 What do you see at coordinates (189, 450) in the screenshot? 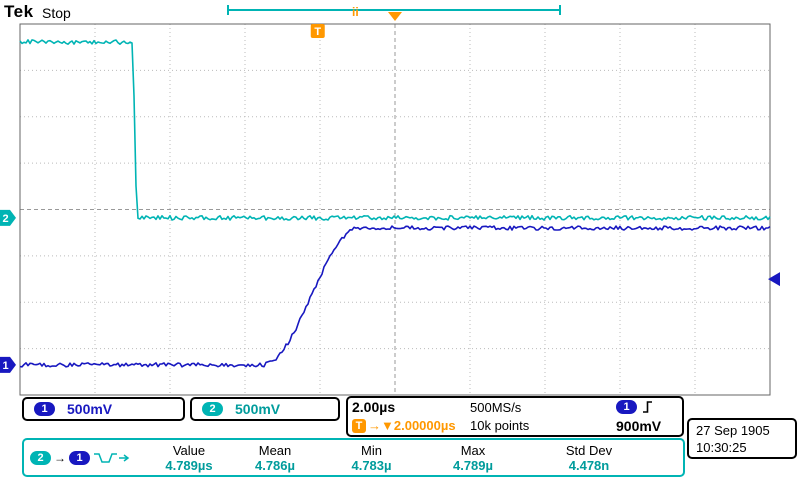
I see `measurement-header-value: Value` at bounding box center [189, 450].